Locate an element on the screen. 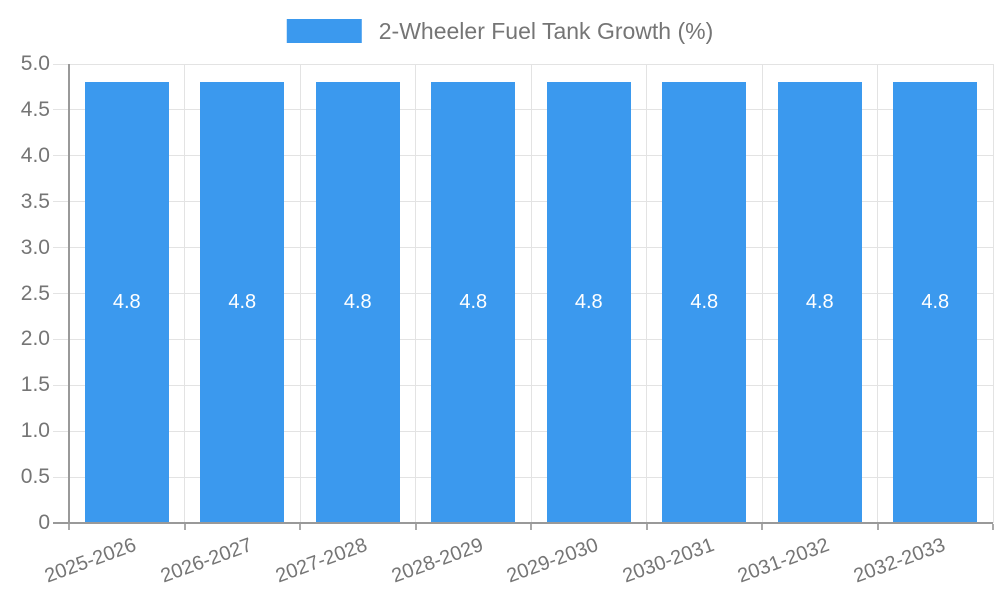  y-axis-tick-label: 2.0 is located at coordinates (35, 339).